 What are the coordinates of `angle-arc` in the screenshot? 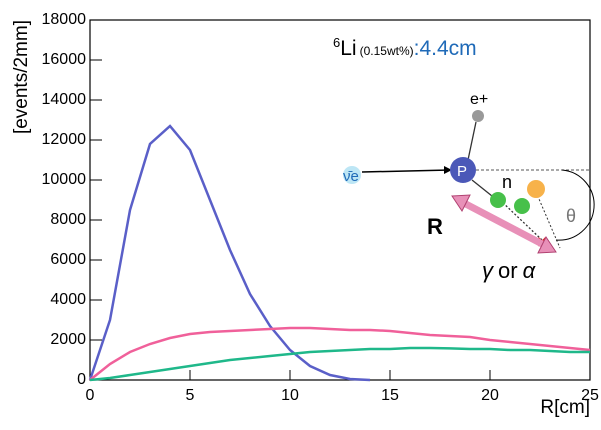 It's located at (575, 205).